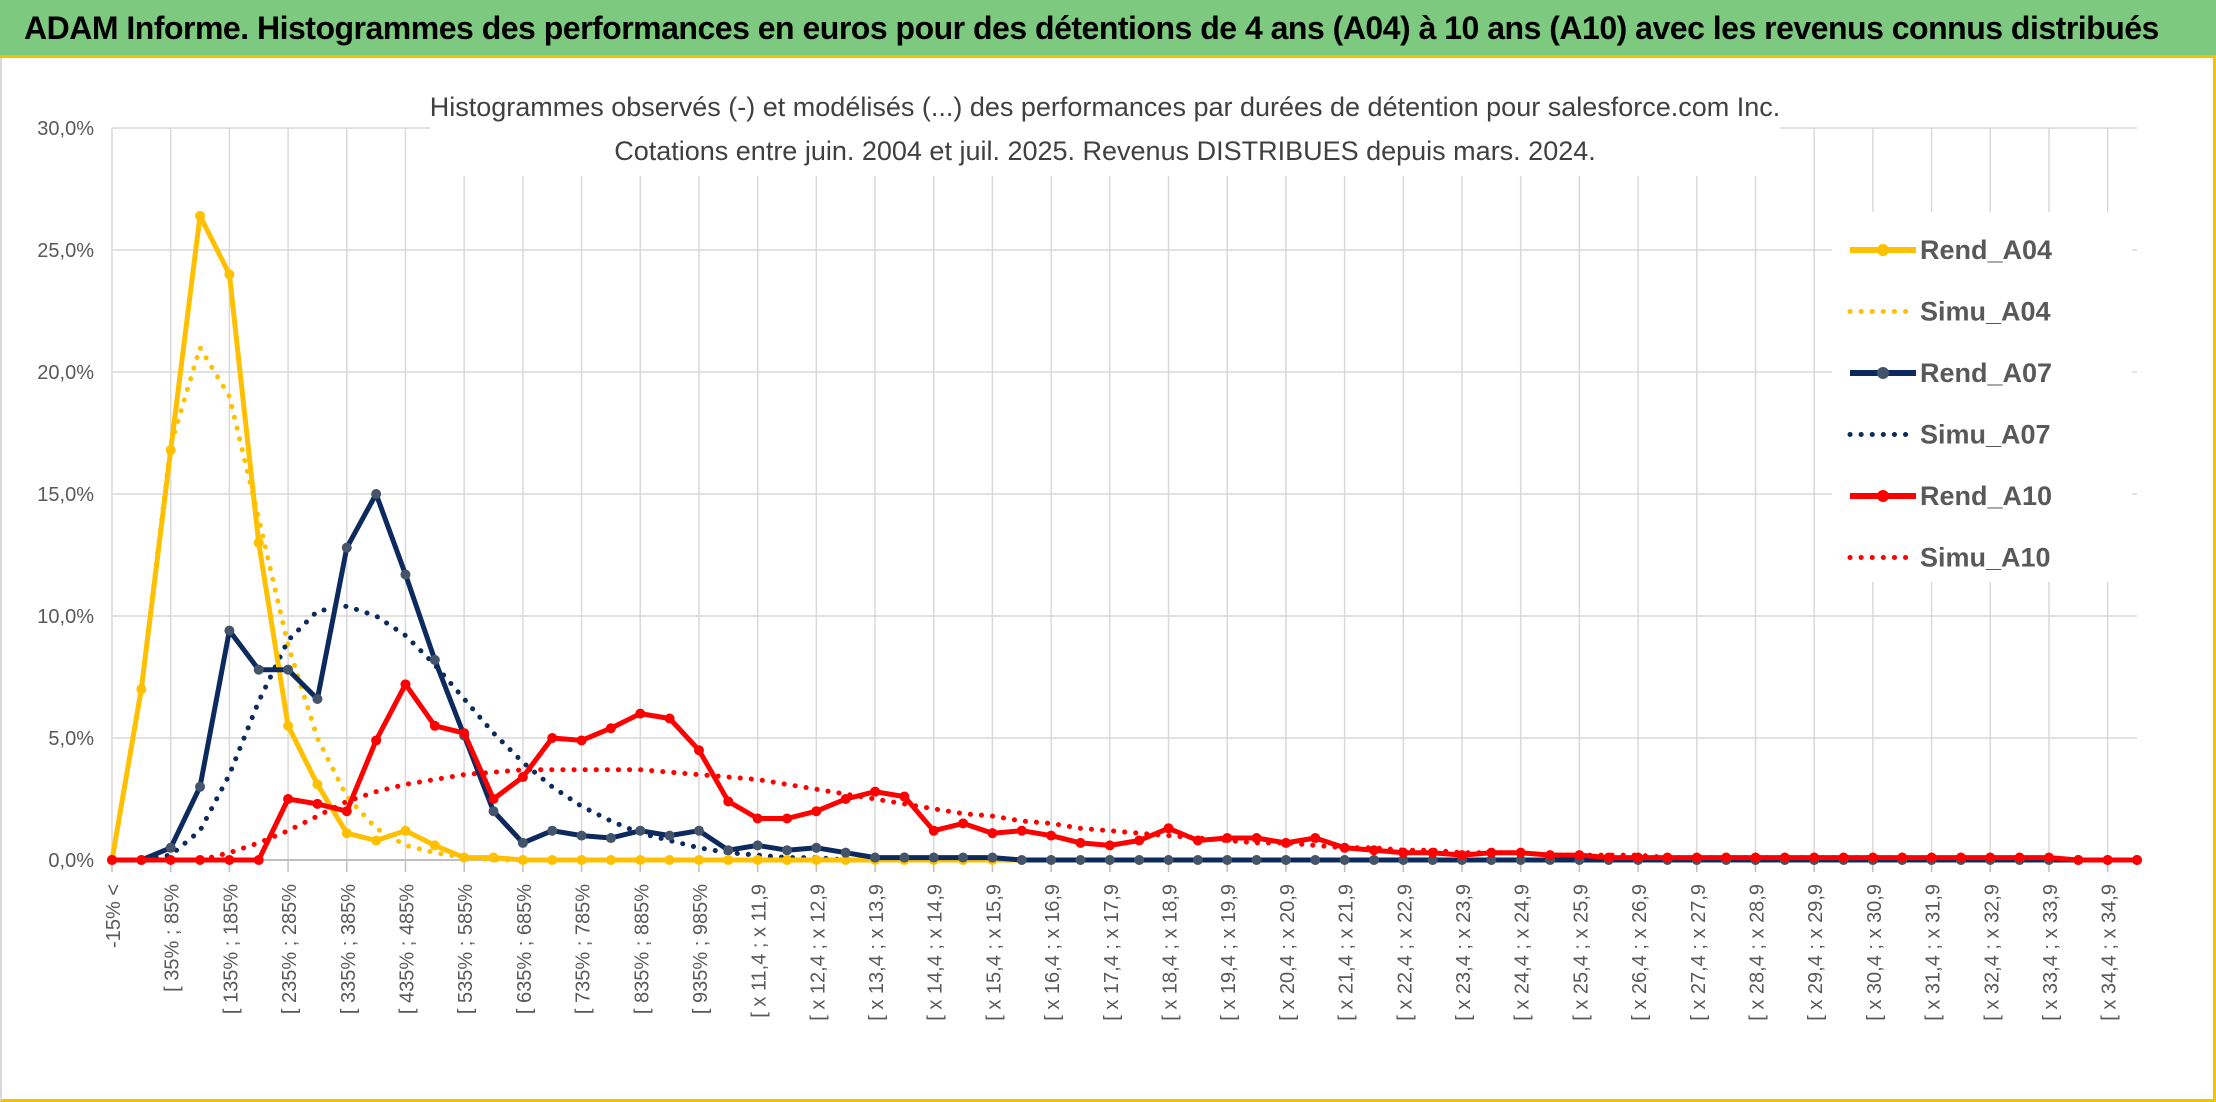 This screenshot has height=1102, width=2216. Describe the element at coordinates (760, 951) in the screenshot. I see `x-tick-label: [ x 11,4 ; x 11,9` at that location.